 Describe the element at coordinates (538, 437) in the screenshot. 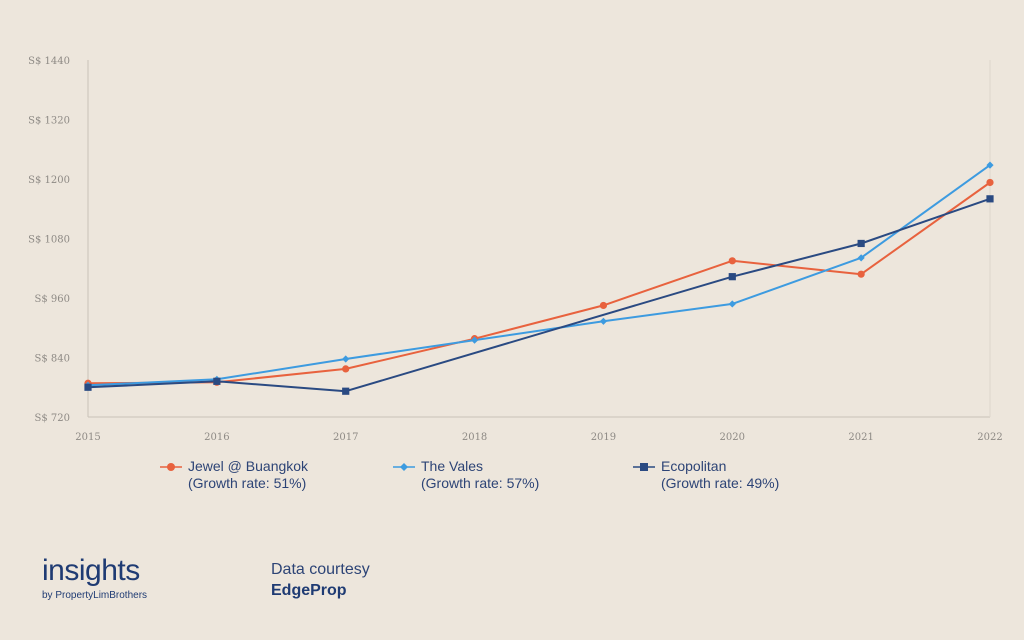

I see `x-axis-ticks: 2015 2016 2017 2018 2019 2020 2021 2022` at that location.